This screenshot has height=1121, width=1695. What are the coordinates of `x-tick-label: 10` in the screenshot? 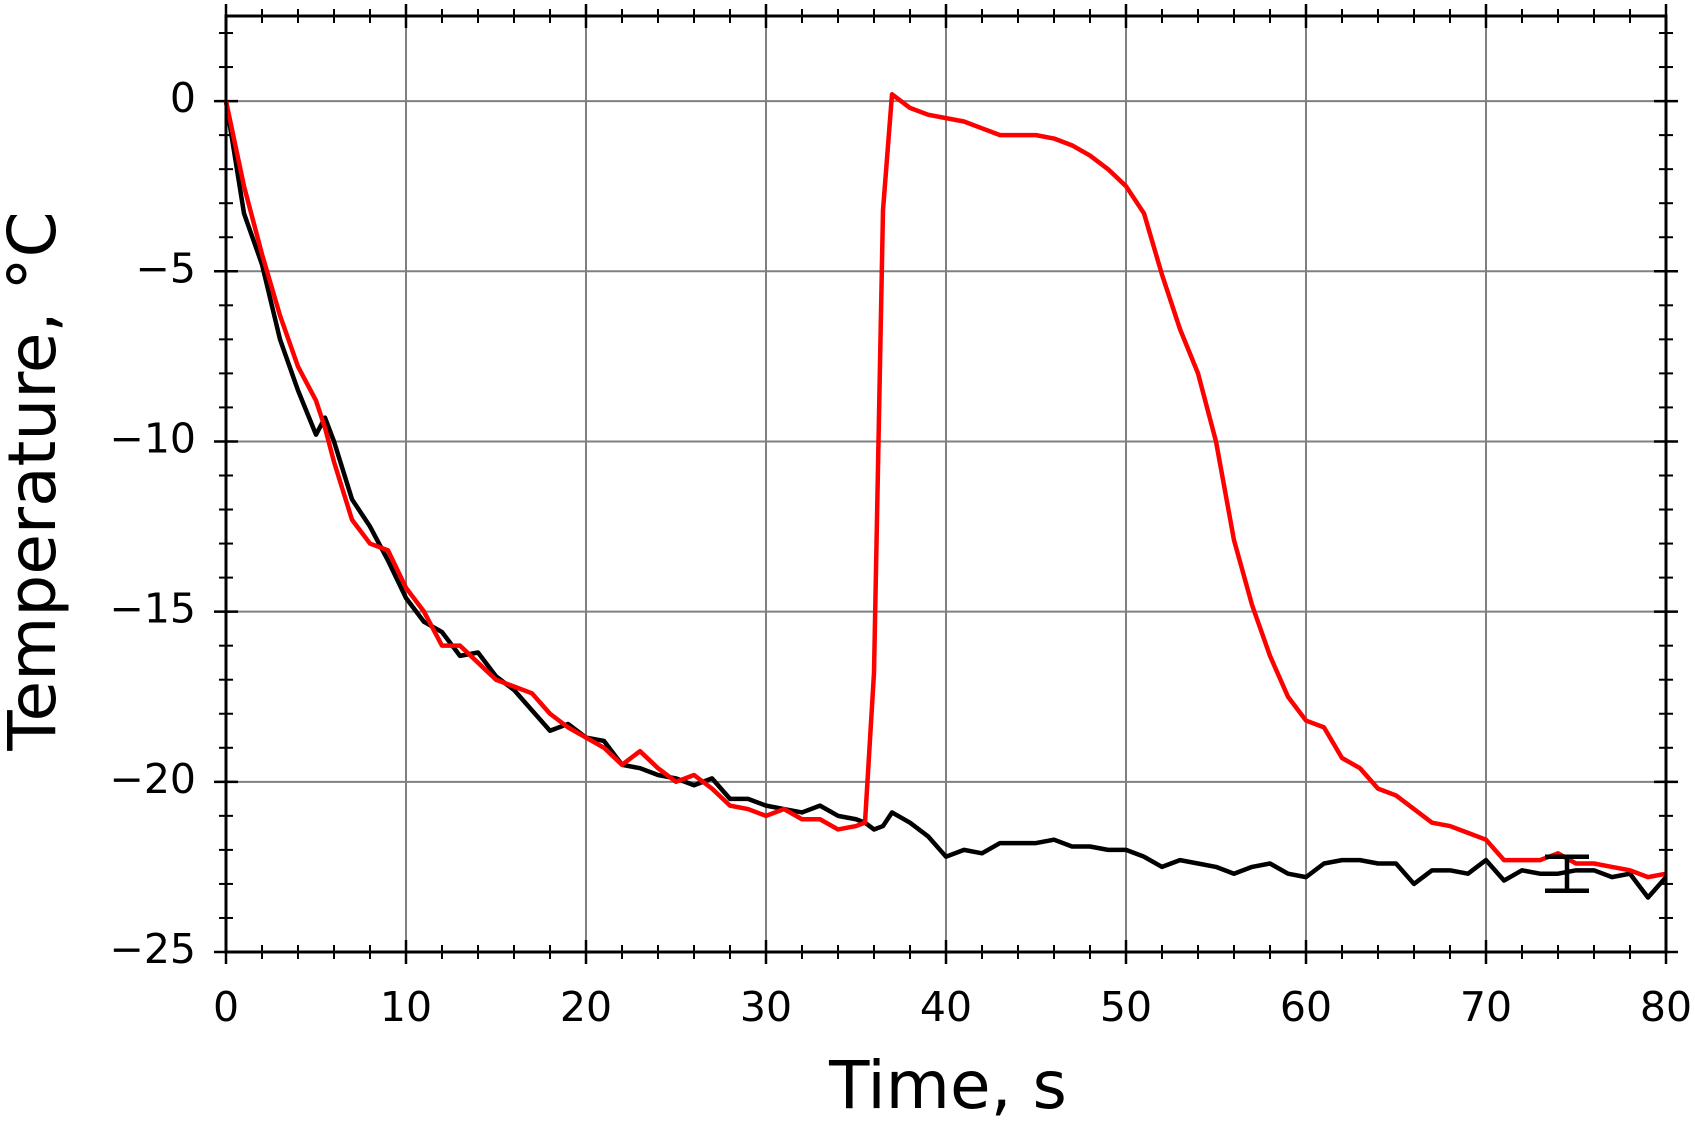 It's located at (406, 1007).